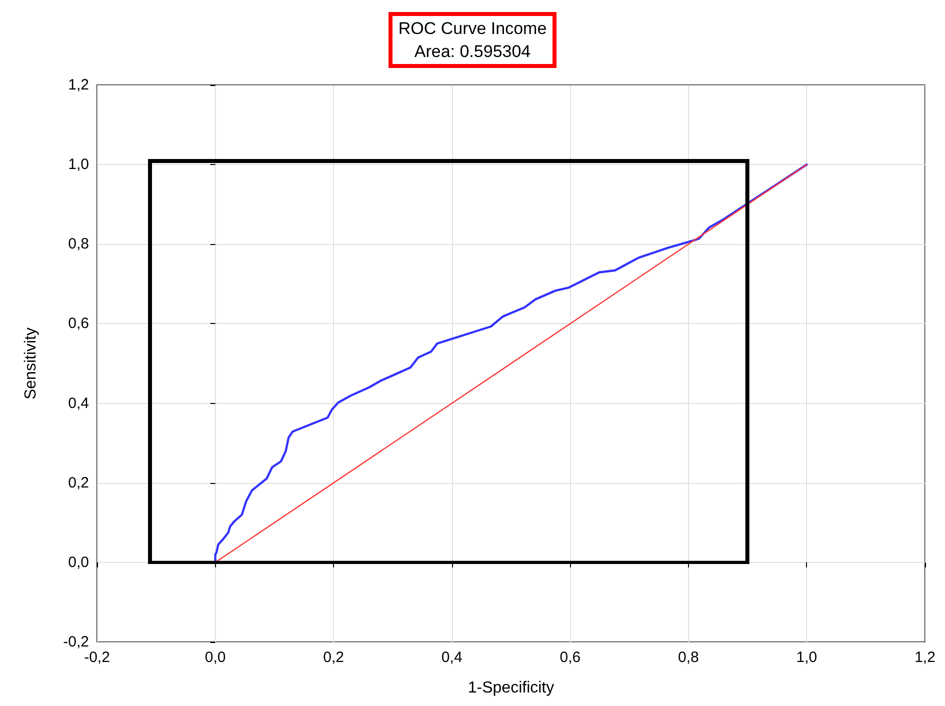  I want to click on y-tick-label: 1,2, so click(78, 85).